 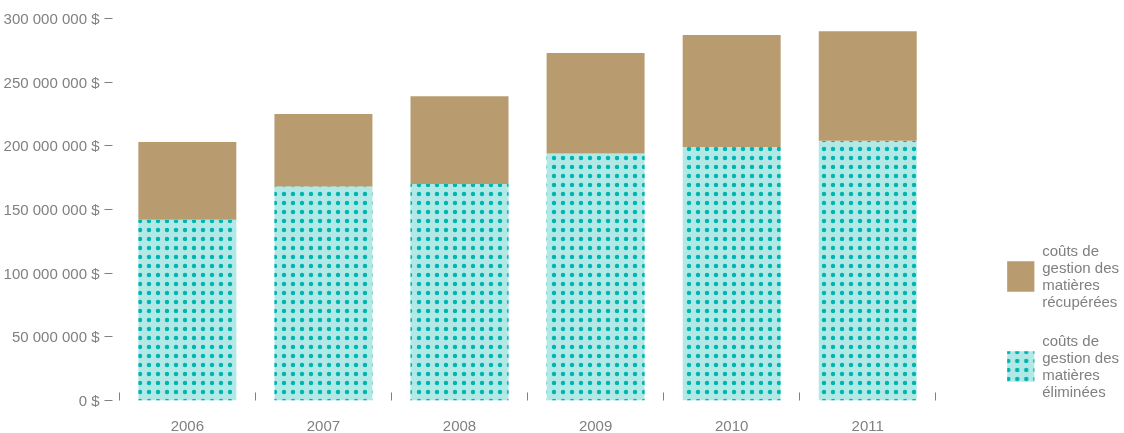 I want to click on y-tick-label: 300 000 000 $, so click(x=52, y=18).